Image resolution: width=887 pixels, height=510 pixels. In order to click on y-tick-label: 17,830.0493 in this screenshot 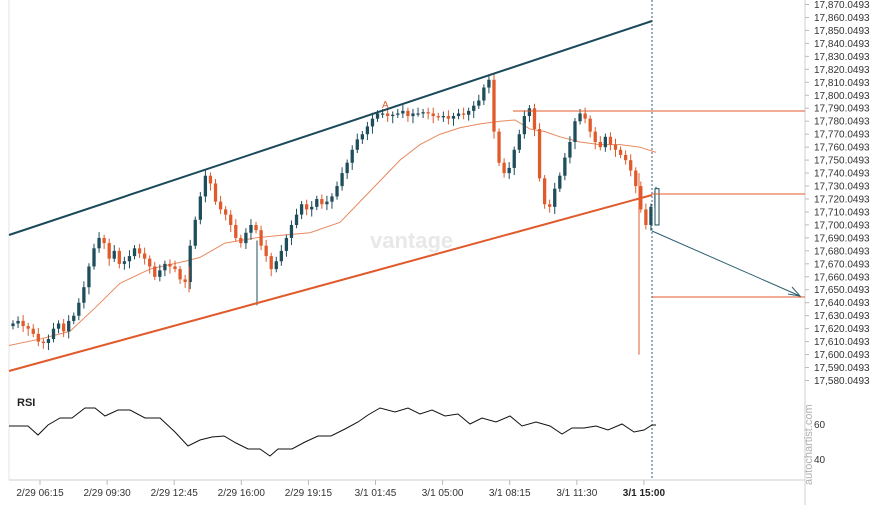, I will do `click(842, 57)`.